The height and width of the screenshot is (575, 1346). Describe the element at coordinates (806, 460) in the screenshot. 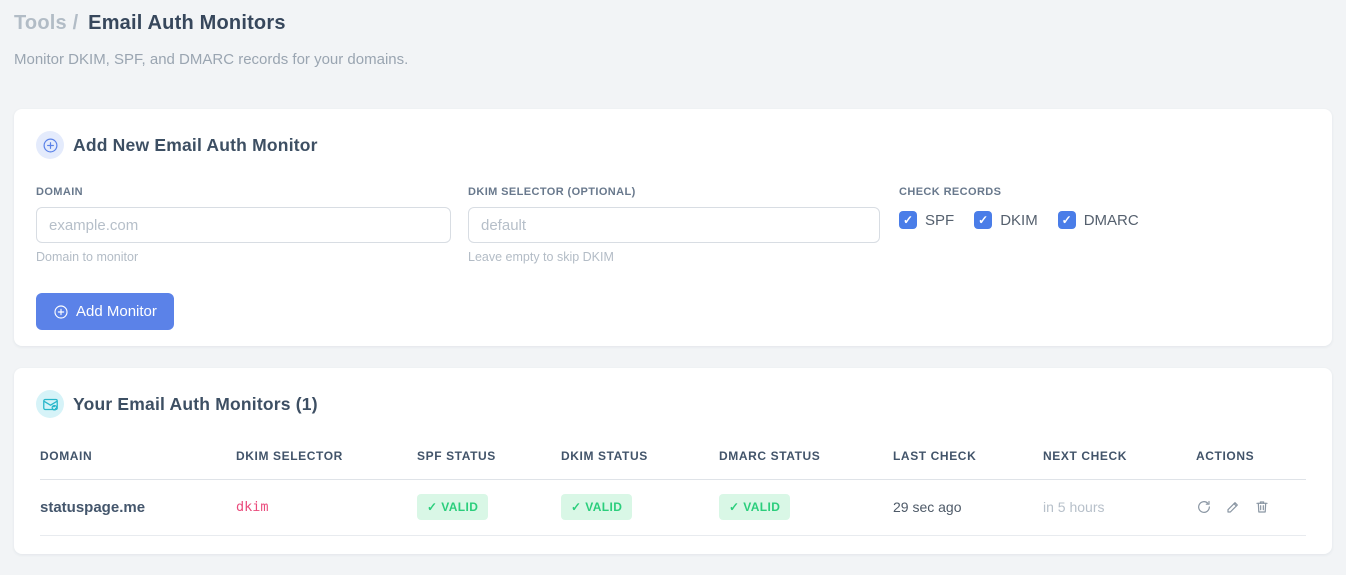

I see `column-header-dmarc-status: DMARC STATUS` at that location.